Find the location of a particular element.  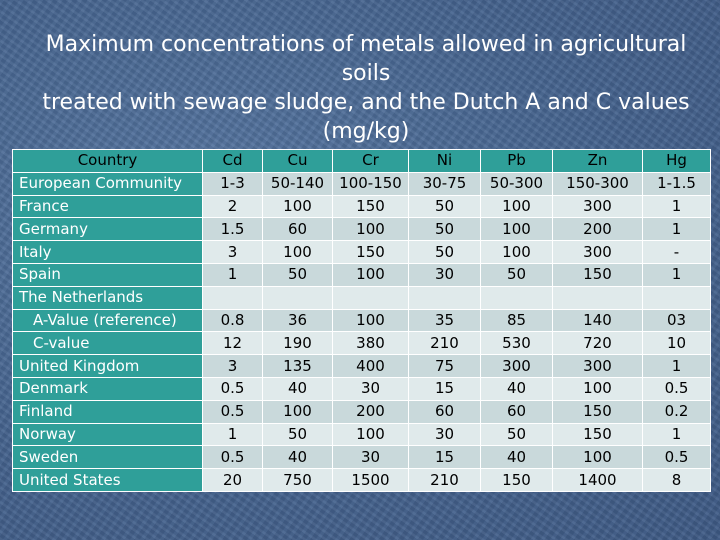

value-cell: 720 is located at coordinates (597, 343).